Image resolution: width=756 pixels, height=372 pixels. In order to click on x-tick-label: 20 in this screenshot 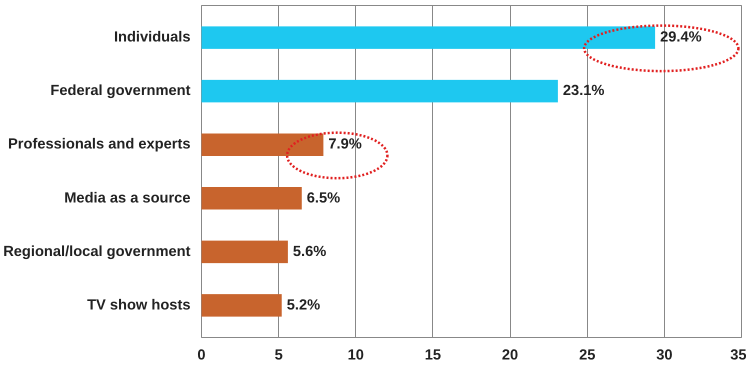, I will do `click(510, 356)`.